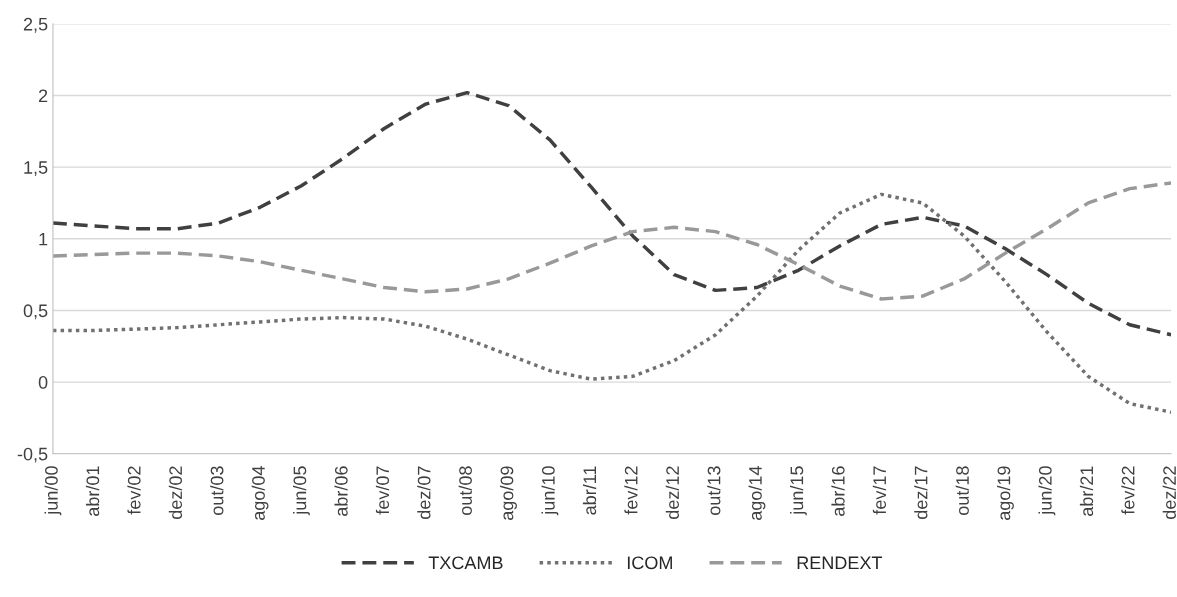  What do you see at coordinates (175, 492) in the screenshot?
I see `x-tick-label: dez/02` at bounding box center [175, 492].